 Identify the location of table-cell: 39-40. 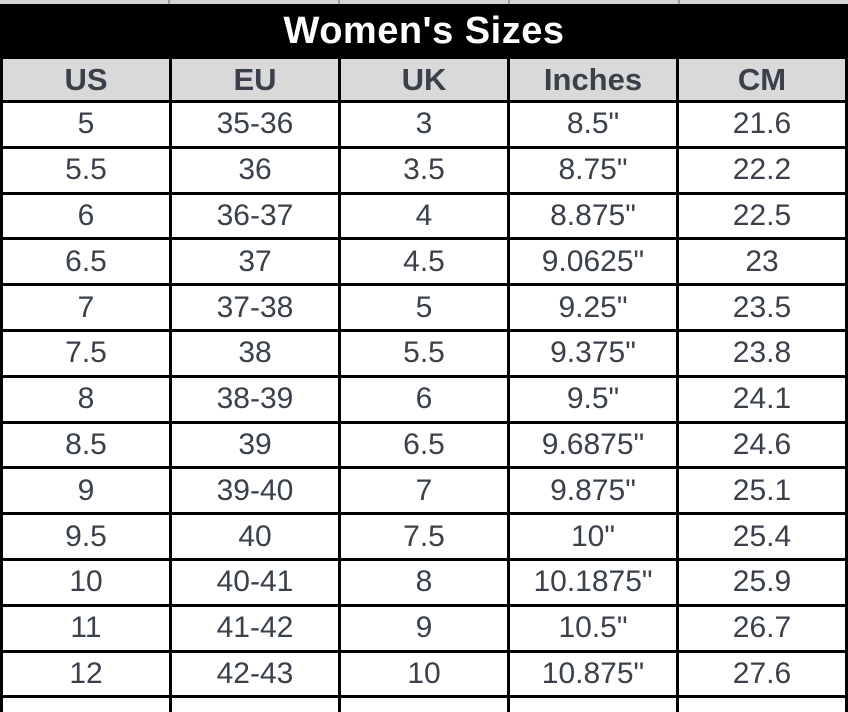
(255, 491).